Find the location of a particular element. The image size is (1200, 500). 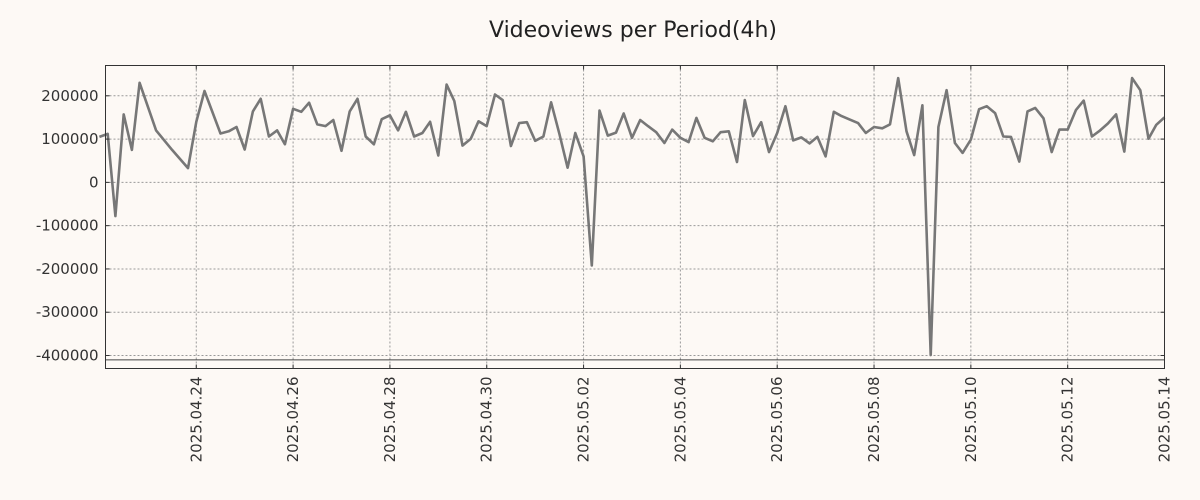

x-tick-label: 2025.05.02 is located at coordinates (584, 420).